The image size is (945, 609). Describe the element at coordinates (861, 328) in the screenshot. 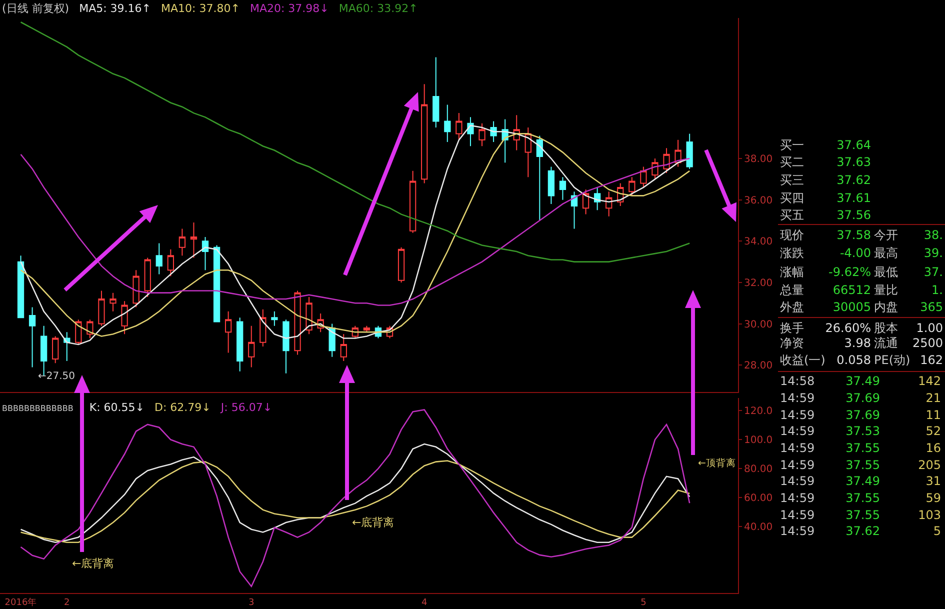

I see `text: 换手 26.60% 股本 1.00` at that location.